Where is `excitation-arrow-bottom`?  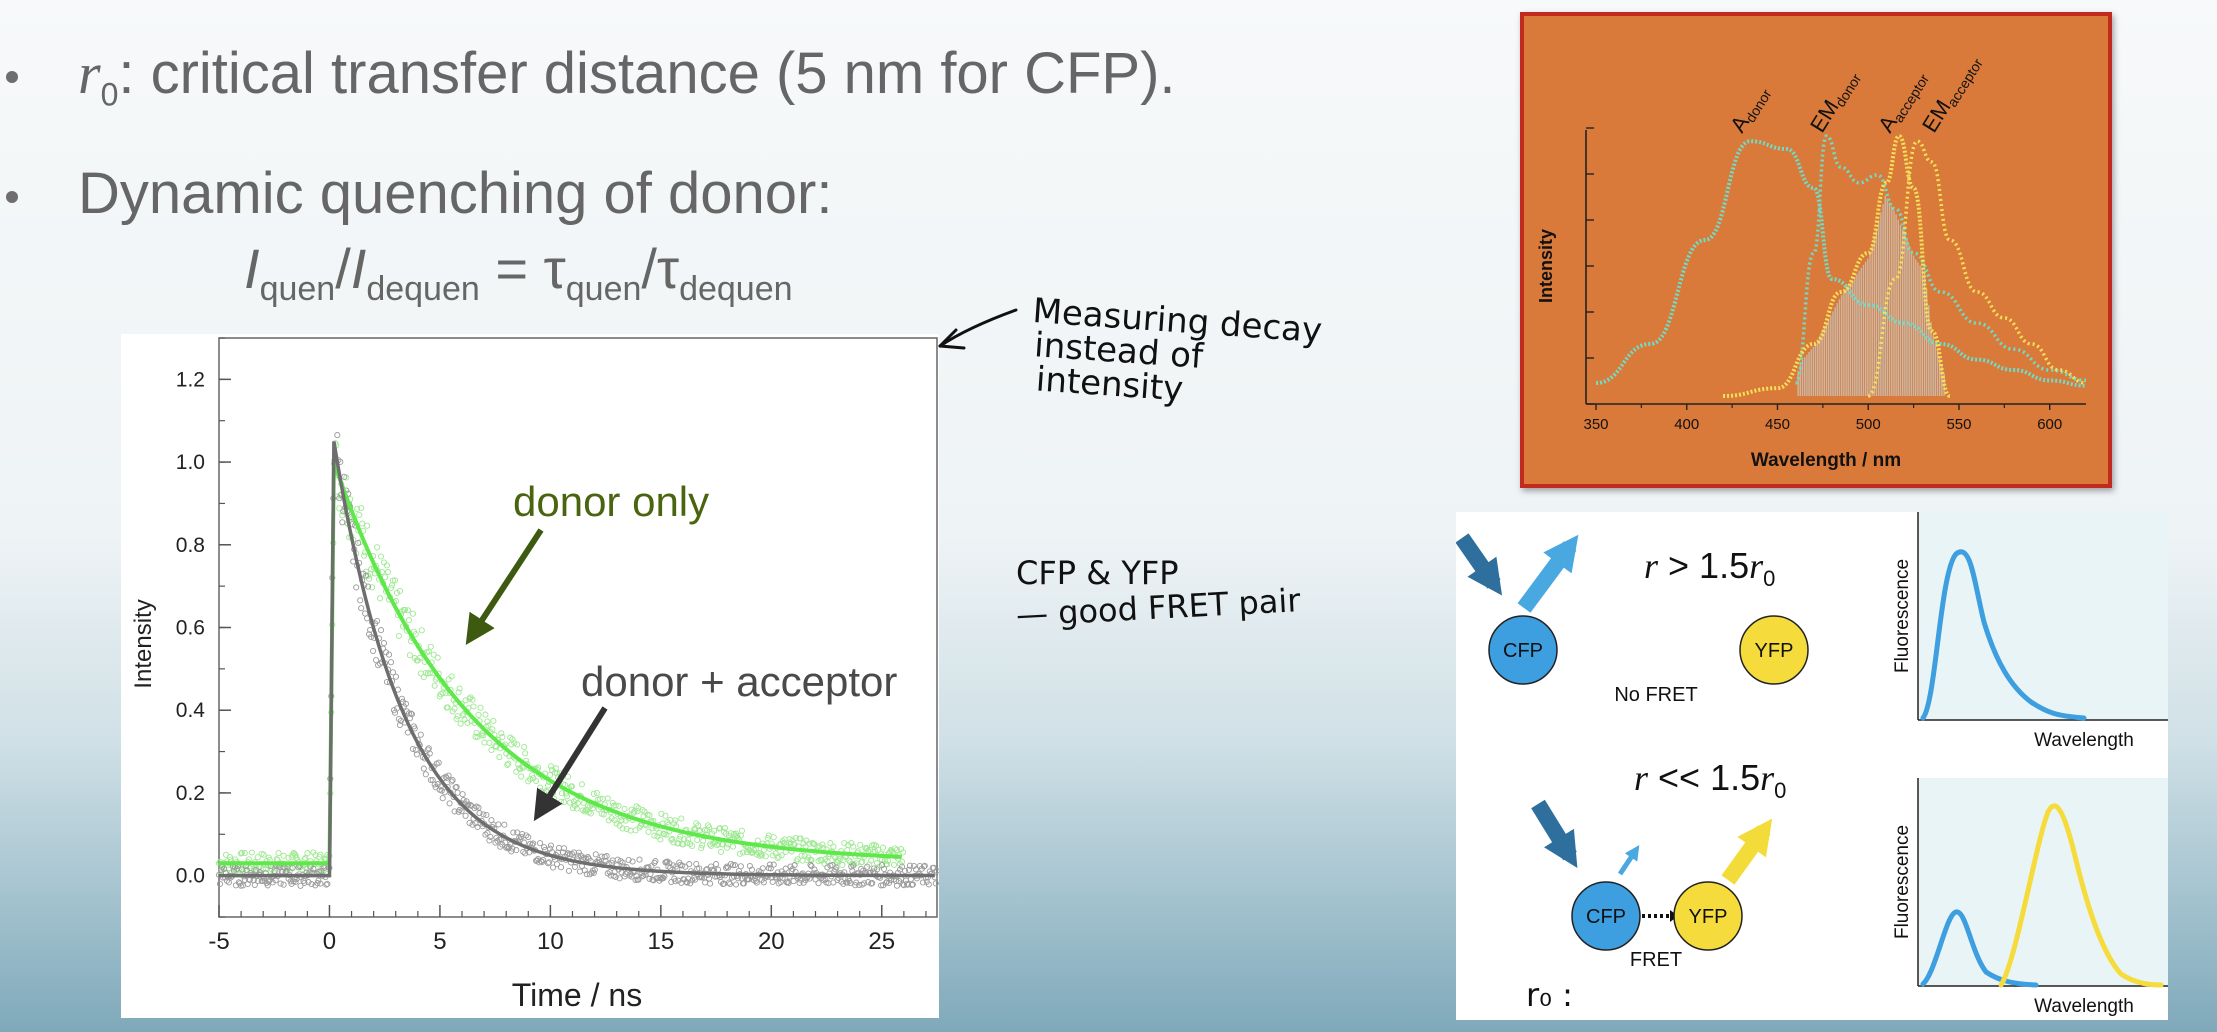
excitation-arrow-bottom is located at coordinates (1554, 833).